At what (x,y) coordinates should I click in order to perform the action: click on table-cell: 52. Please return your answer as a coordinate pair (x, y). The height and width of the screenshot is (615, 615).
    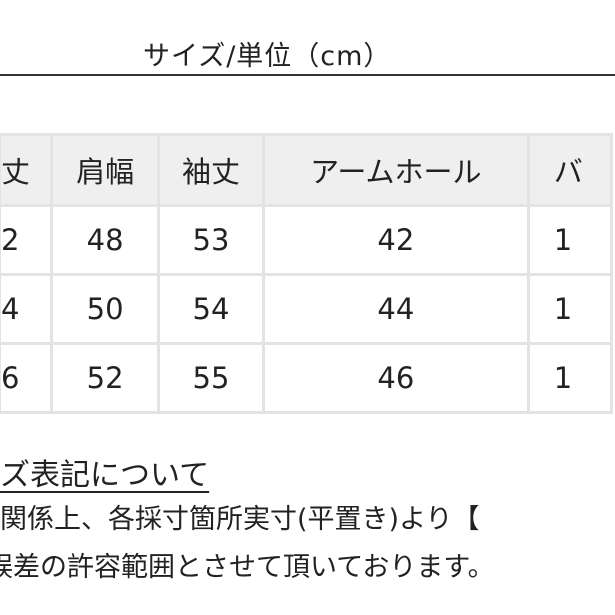
    Looking at the image, I should click on (105, 378).